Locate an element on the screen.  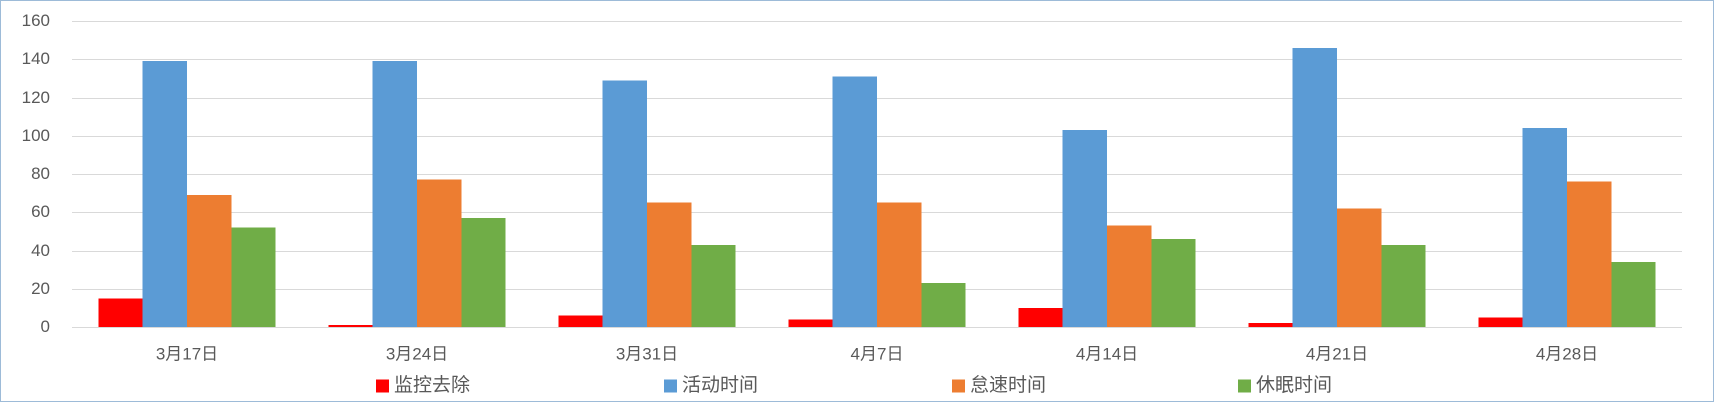
y-tick-label: 160 is located at coordinates (36, 20).